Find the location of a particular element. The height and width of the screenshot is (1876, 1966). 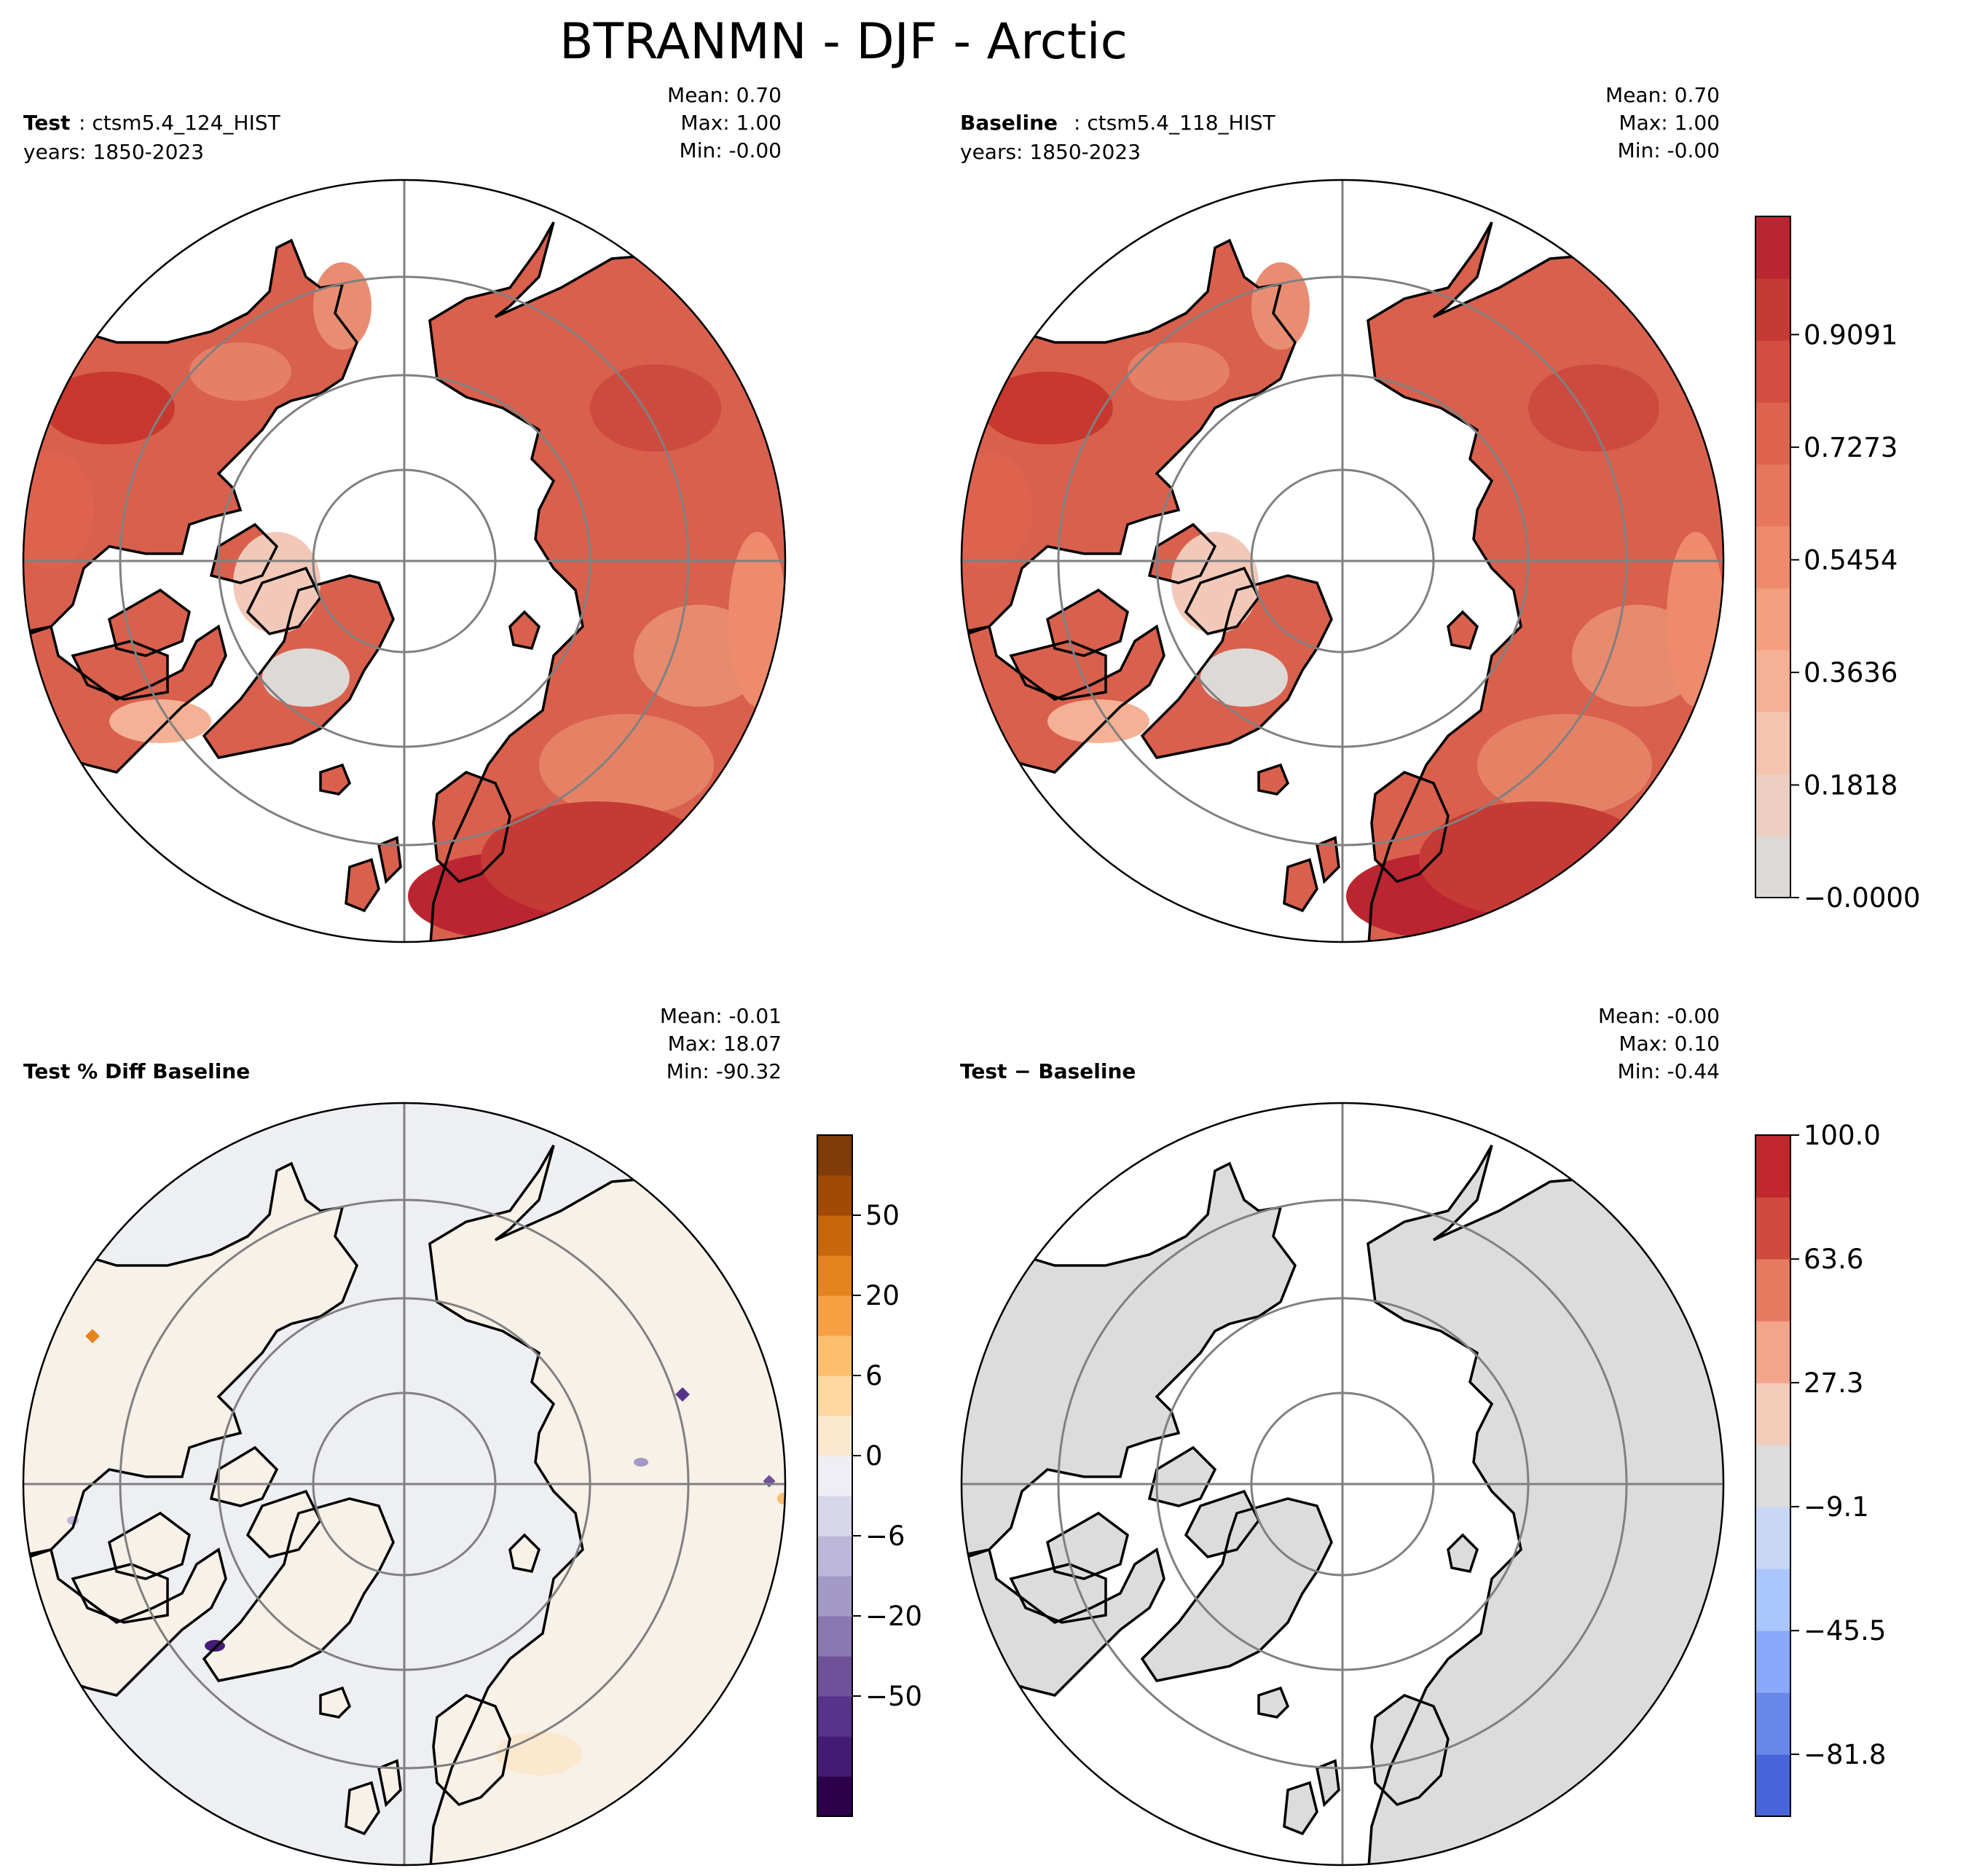

colorbar-diff: −81.8 −45.5 −9.1 27.3 63.6 100.0 is located at coordinates (1820, 1468).